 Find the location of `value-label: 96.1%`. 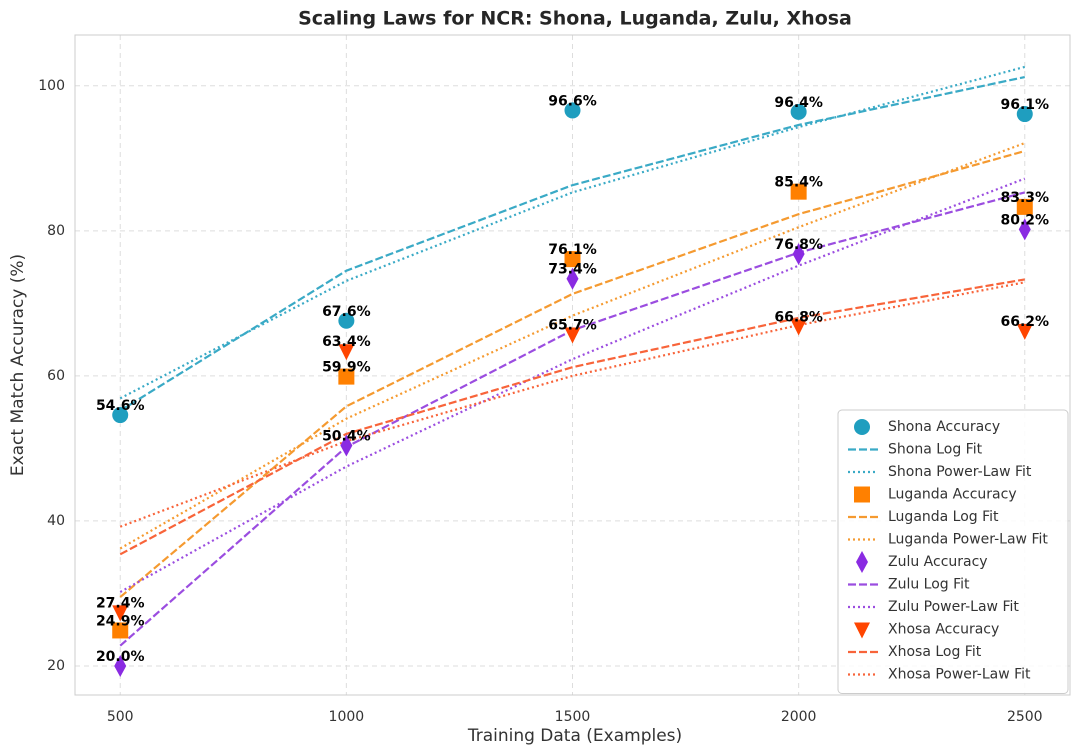

value-label: 96.1% is located at coordinates (1024, 105).